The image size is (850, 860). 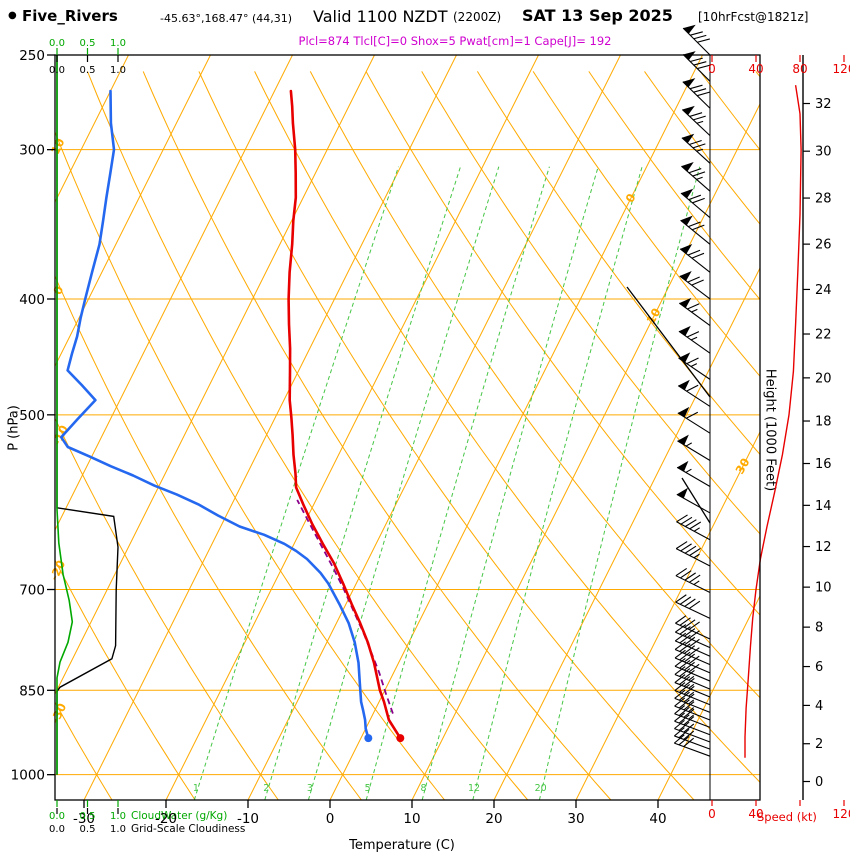 I want to click on adiabat-inline-label: 0, so click(x=58, y=290).